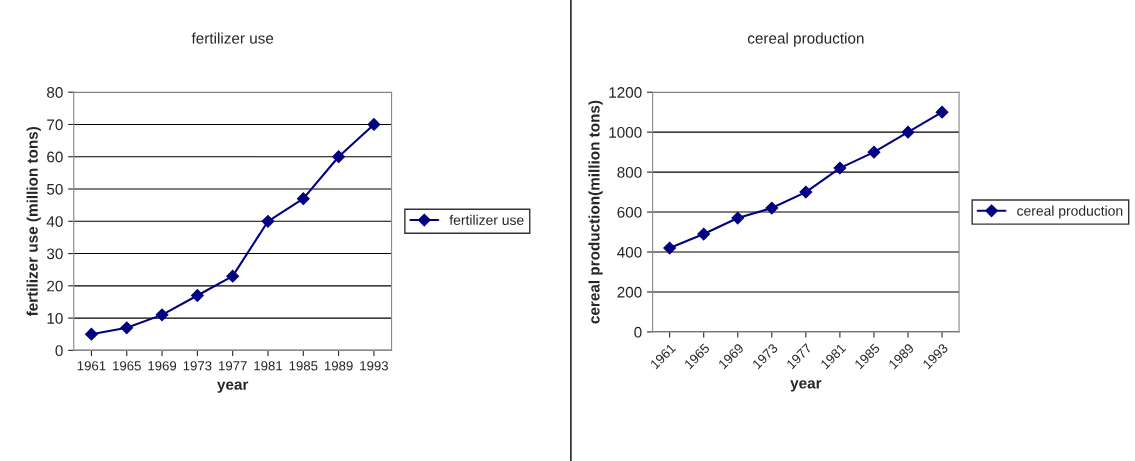 This screenshot has width=1135, height=461. Describe the element at coordinates (197, 366) in the screenshot. I see `x-tick-label: 1973` at that location.